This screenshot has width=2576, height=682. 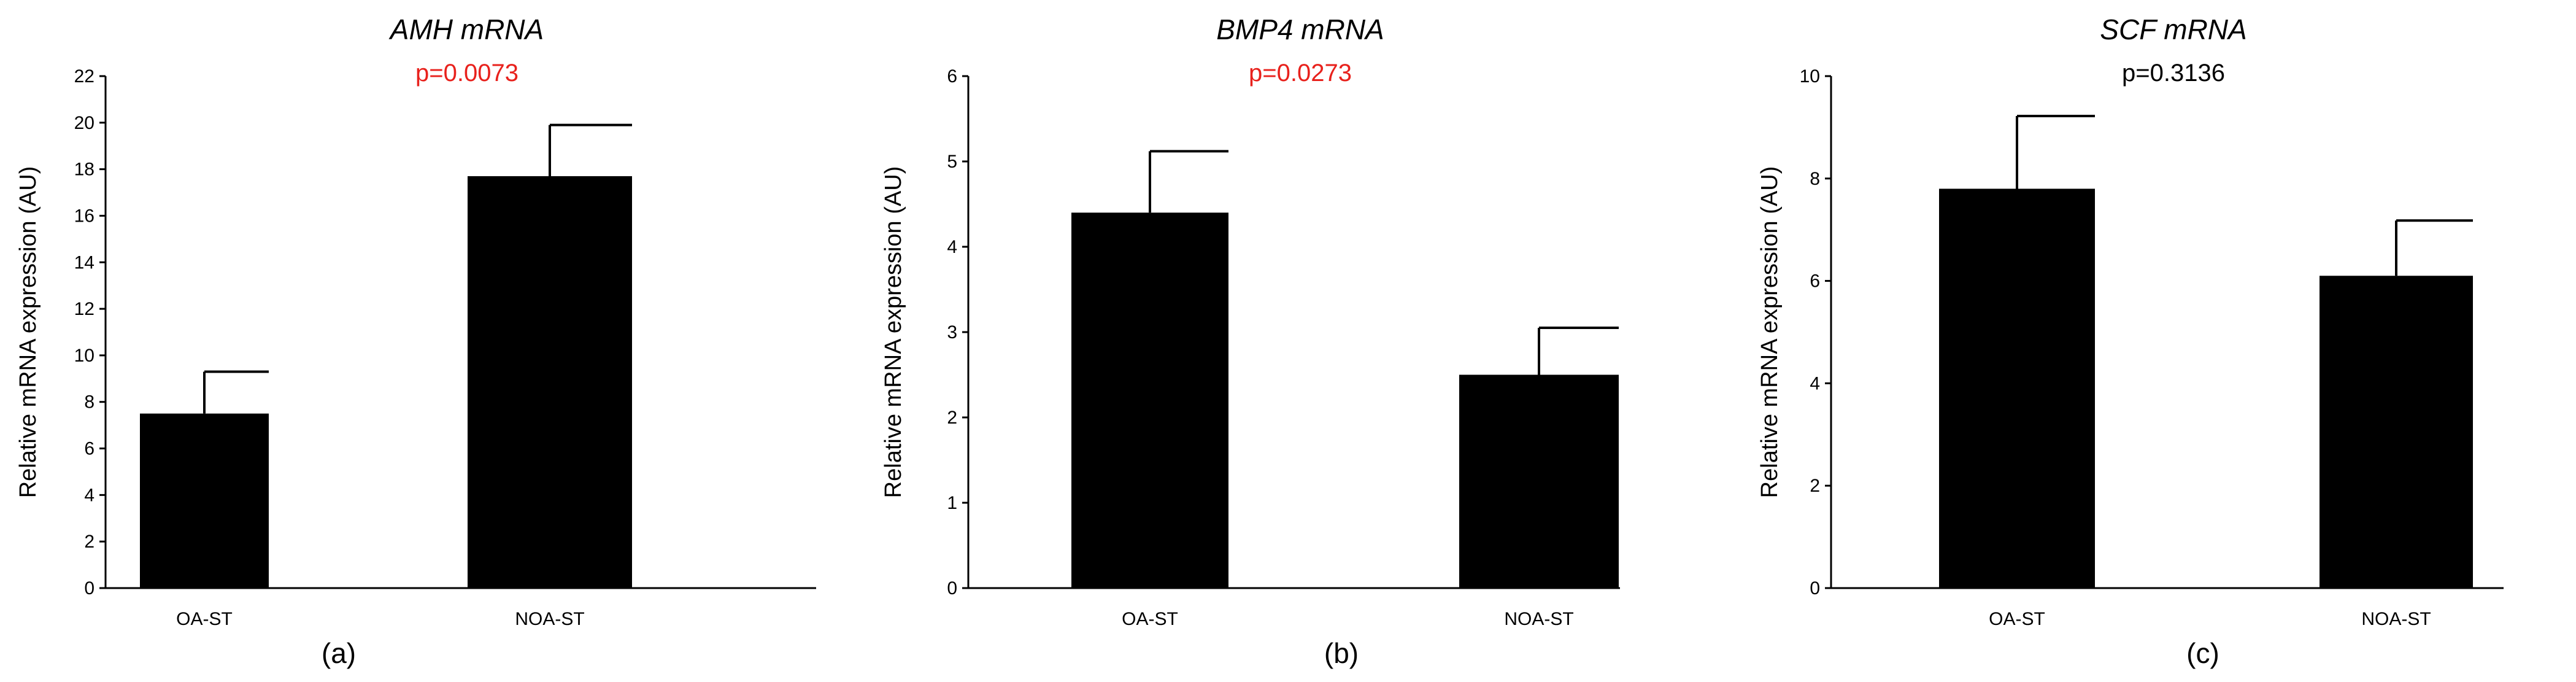 I want to click on y-tick-label: 18, so click(x=84, y=170).